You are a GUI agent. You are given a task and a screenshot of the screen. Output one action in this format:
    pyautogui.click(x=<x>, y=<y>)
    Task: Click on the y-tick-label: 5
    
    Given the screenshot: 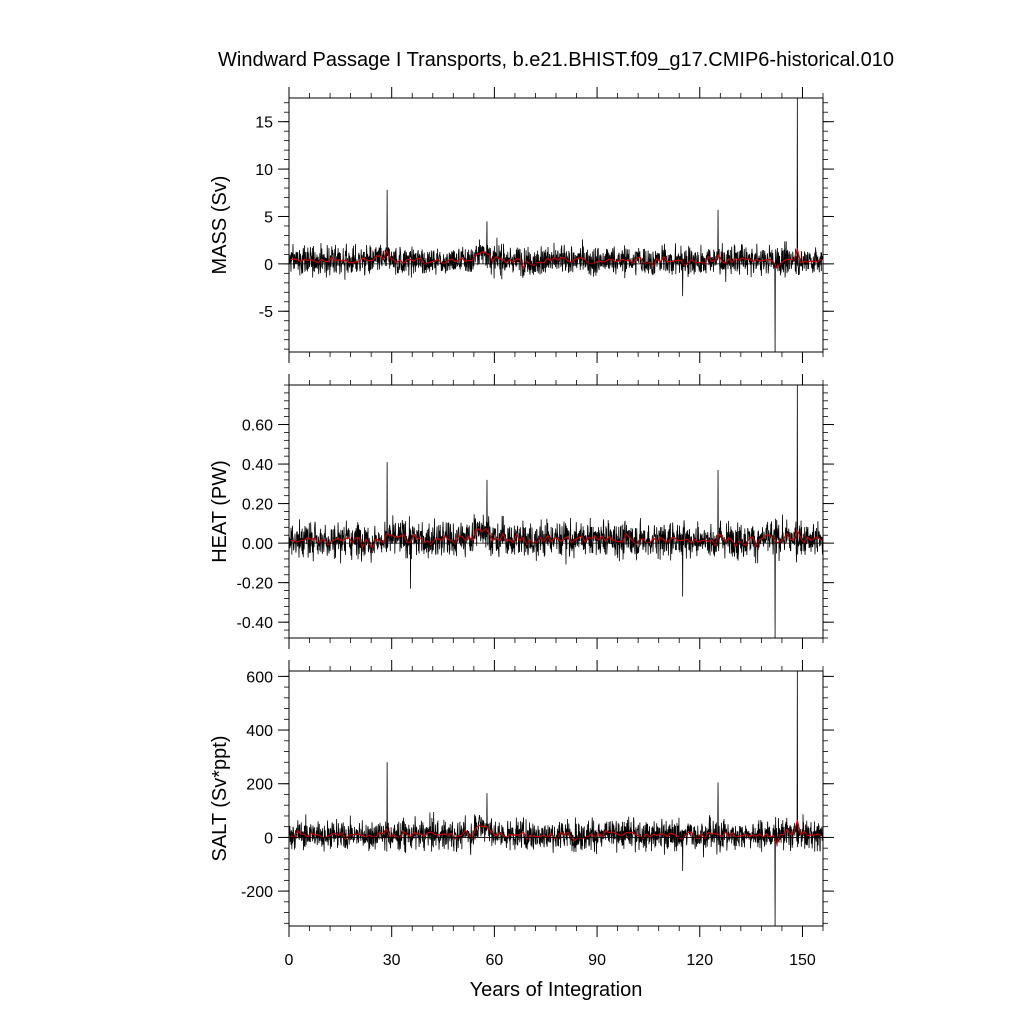 What is the action you would take?
    pyautogui.click(x=268, y=217)
    